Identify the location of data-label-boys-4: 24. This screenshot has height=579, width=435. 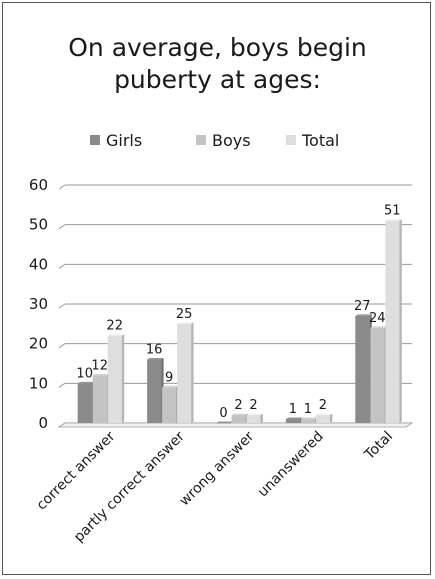
(377, 318).